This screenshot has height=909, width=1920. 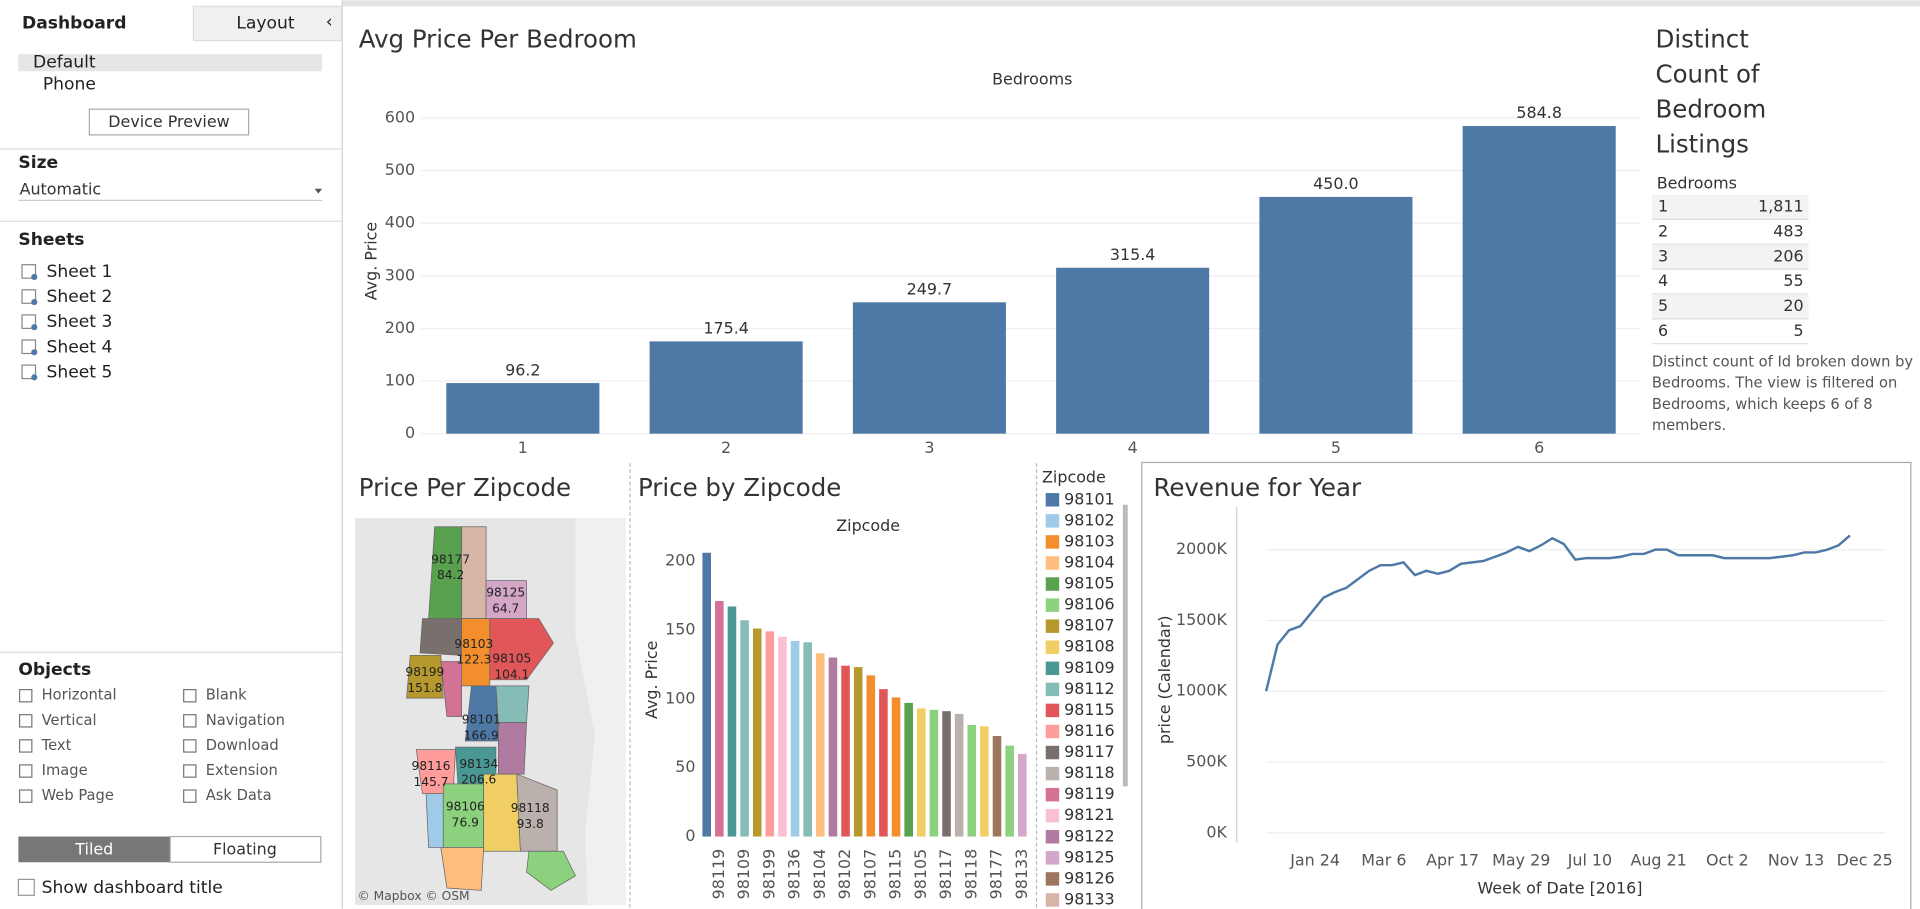 What do you see at coordinates (80, 372) in the screenshot?
I see `sheet-item: Sheet 5` at bounding box center [80, 372].